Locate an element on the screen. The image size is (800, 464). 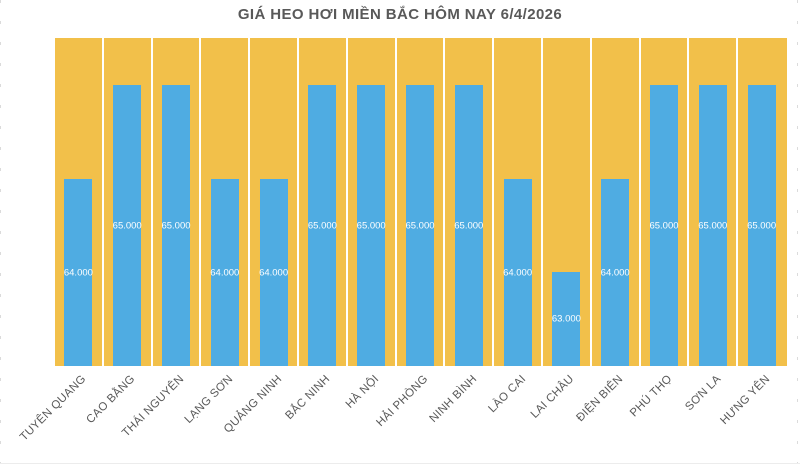
bar-value-label: 63.000 is located at coordinates (566, 319).